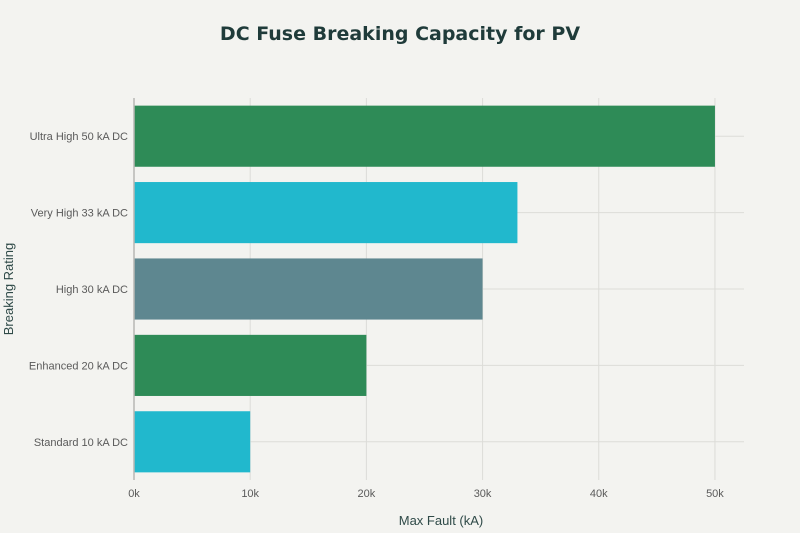 The image size is (800, 533). I want to click on chart-title: DC Fuse Breaking Capacity for PV, so click(400, 34).